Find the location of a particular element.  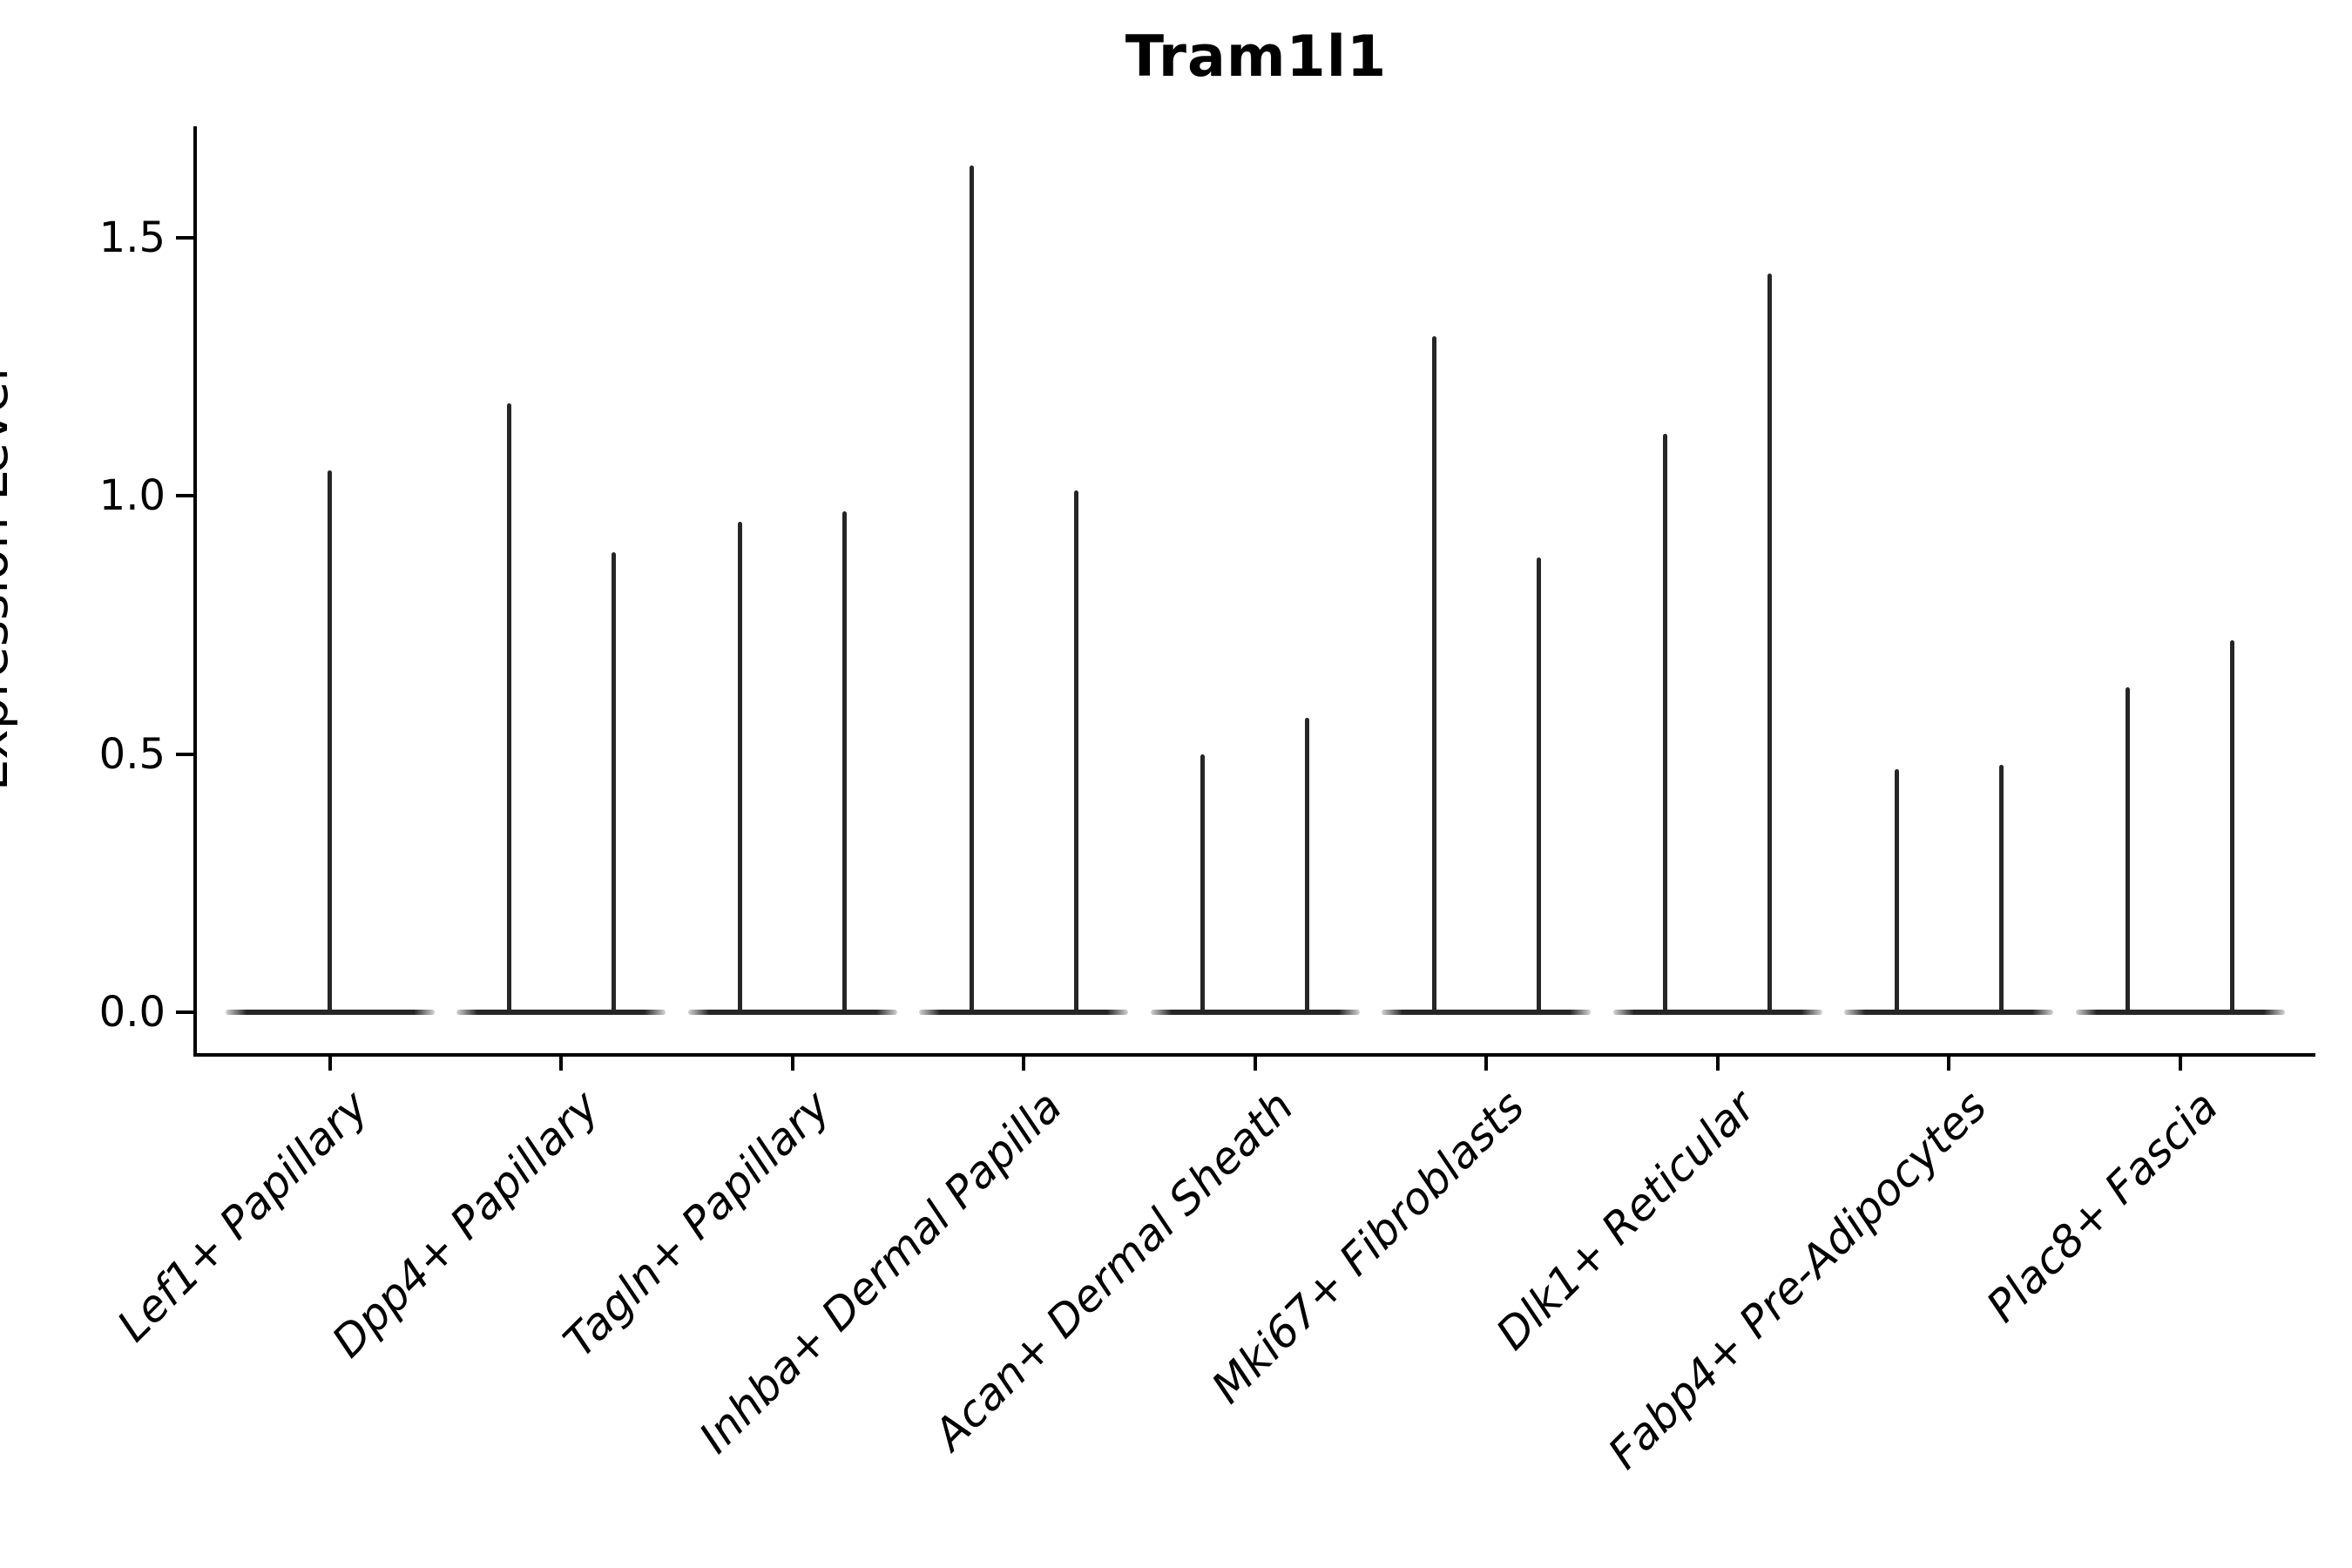

y-axis-spine is located at coordinates (195, 591).